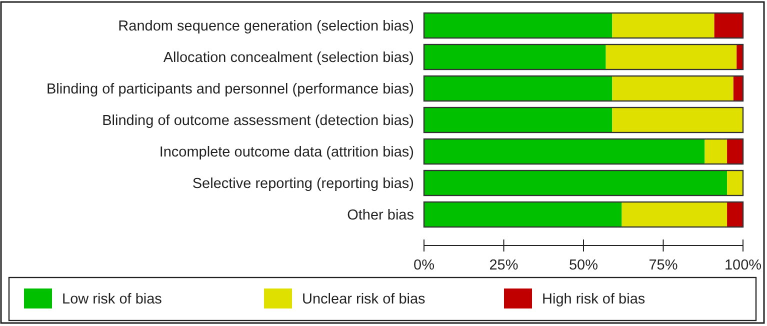 Image resolution: width=767 pixels, height=326 pixels. Describe the element at coordinates (364, 300) in the screenshot. I see `legend-label: Unclear risk of bias` at that location.